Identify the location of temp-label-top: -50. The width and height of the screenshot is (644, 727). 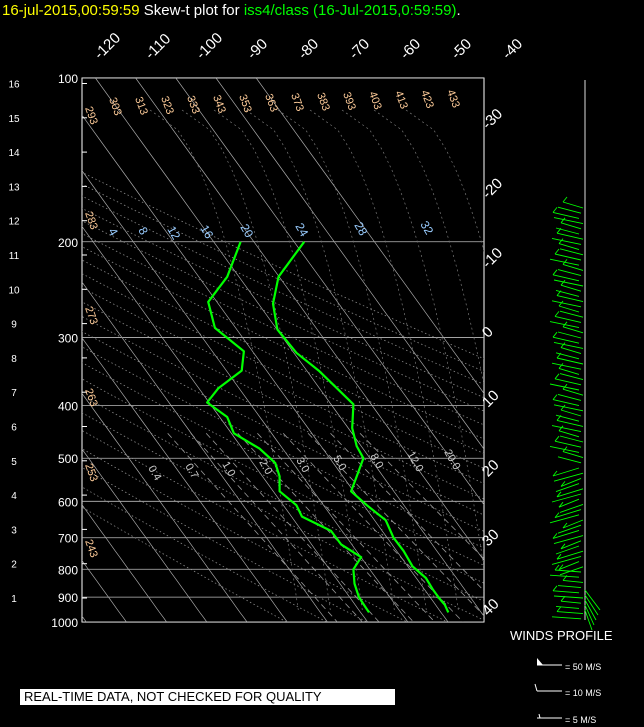
(461, 48).